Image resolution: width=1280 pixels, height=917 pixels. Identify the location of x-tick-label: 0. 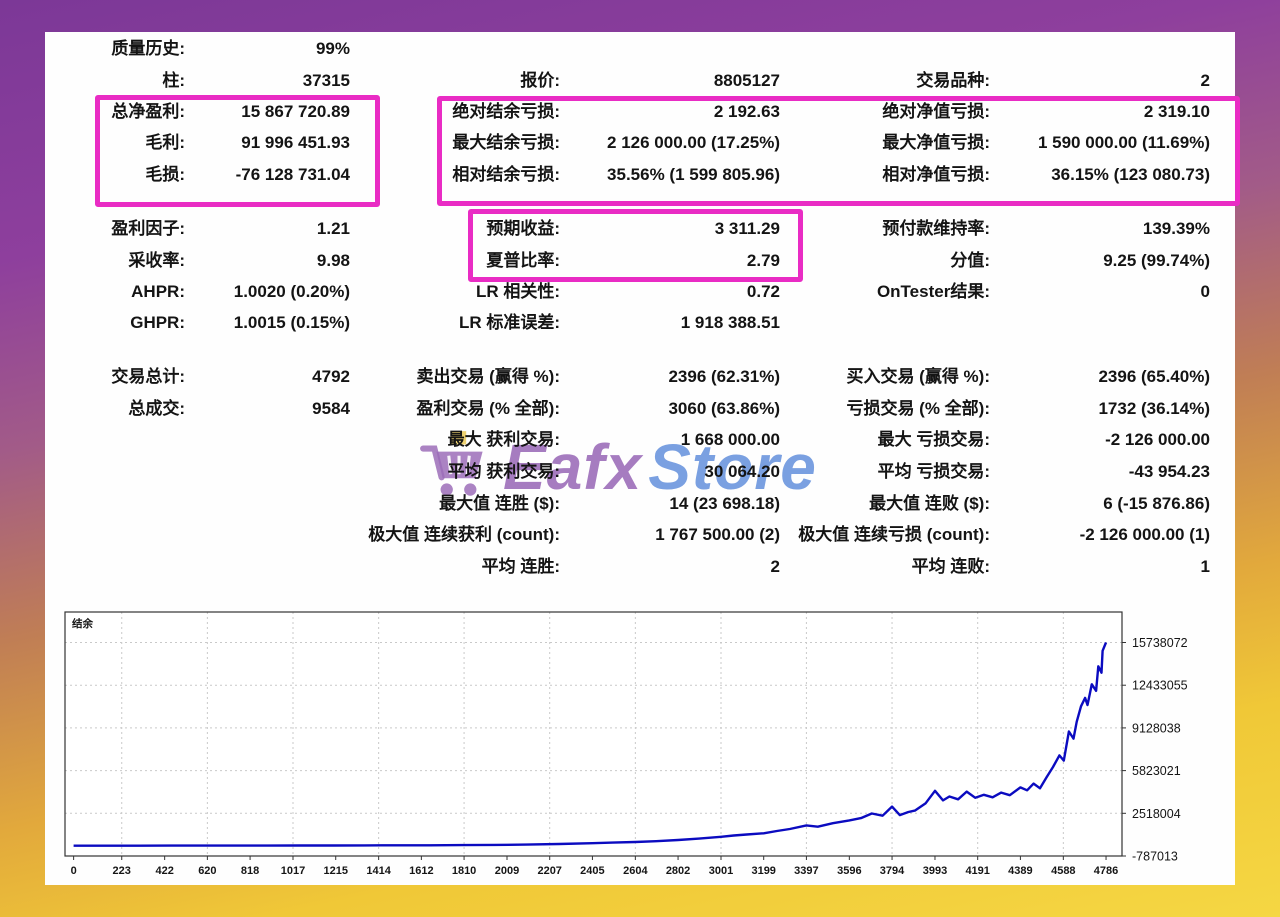
(74, 871).